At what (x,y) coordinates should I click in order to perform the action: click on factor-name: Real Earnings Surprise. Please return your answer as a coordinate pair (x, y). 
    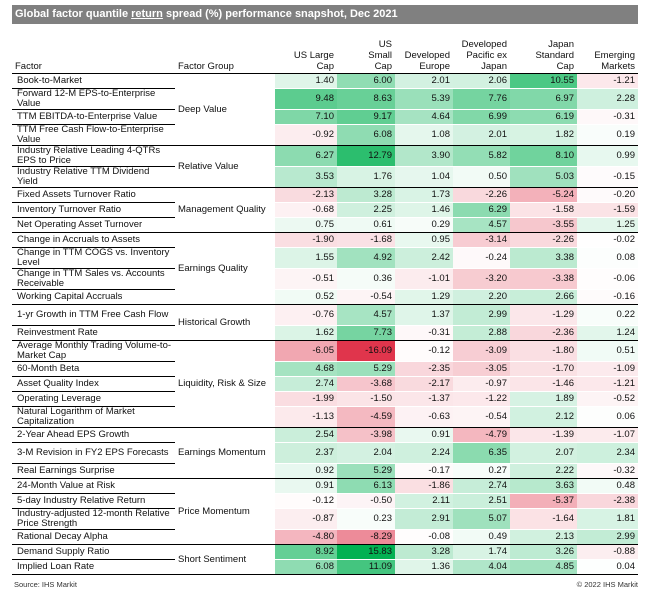
    Looking at the image, I should click on (93, 471).